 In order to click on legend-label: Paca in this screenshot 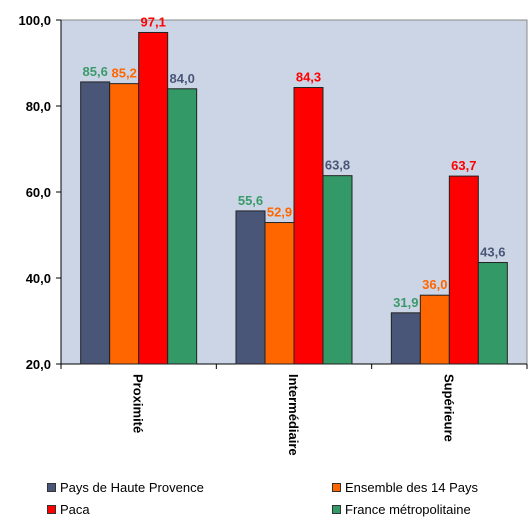, I will do `click(75, 509)`.